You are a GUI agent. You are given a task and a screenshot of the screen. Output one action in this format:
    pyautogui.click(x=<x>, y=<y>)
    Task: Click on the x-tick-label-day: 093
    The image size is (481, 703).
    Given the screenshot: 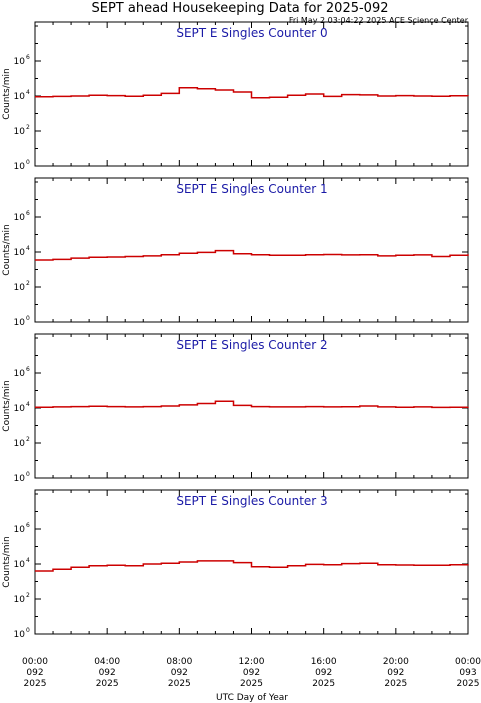 What is the action you would take?
    pyautogui.click(x=467, y=673)
    